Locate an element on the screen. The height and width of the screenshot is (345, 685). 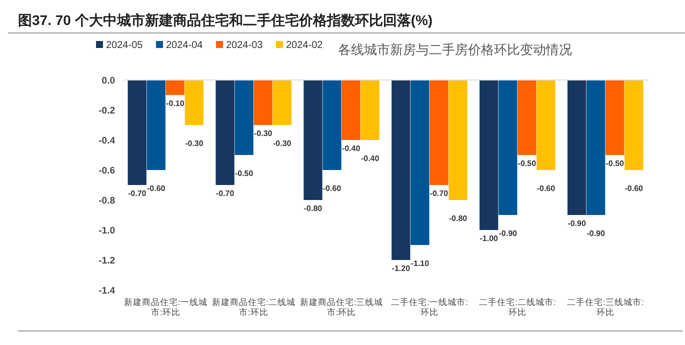
y-tick-label: -0.8 is located at coordinates (106, 200).